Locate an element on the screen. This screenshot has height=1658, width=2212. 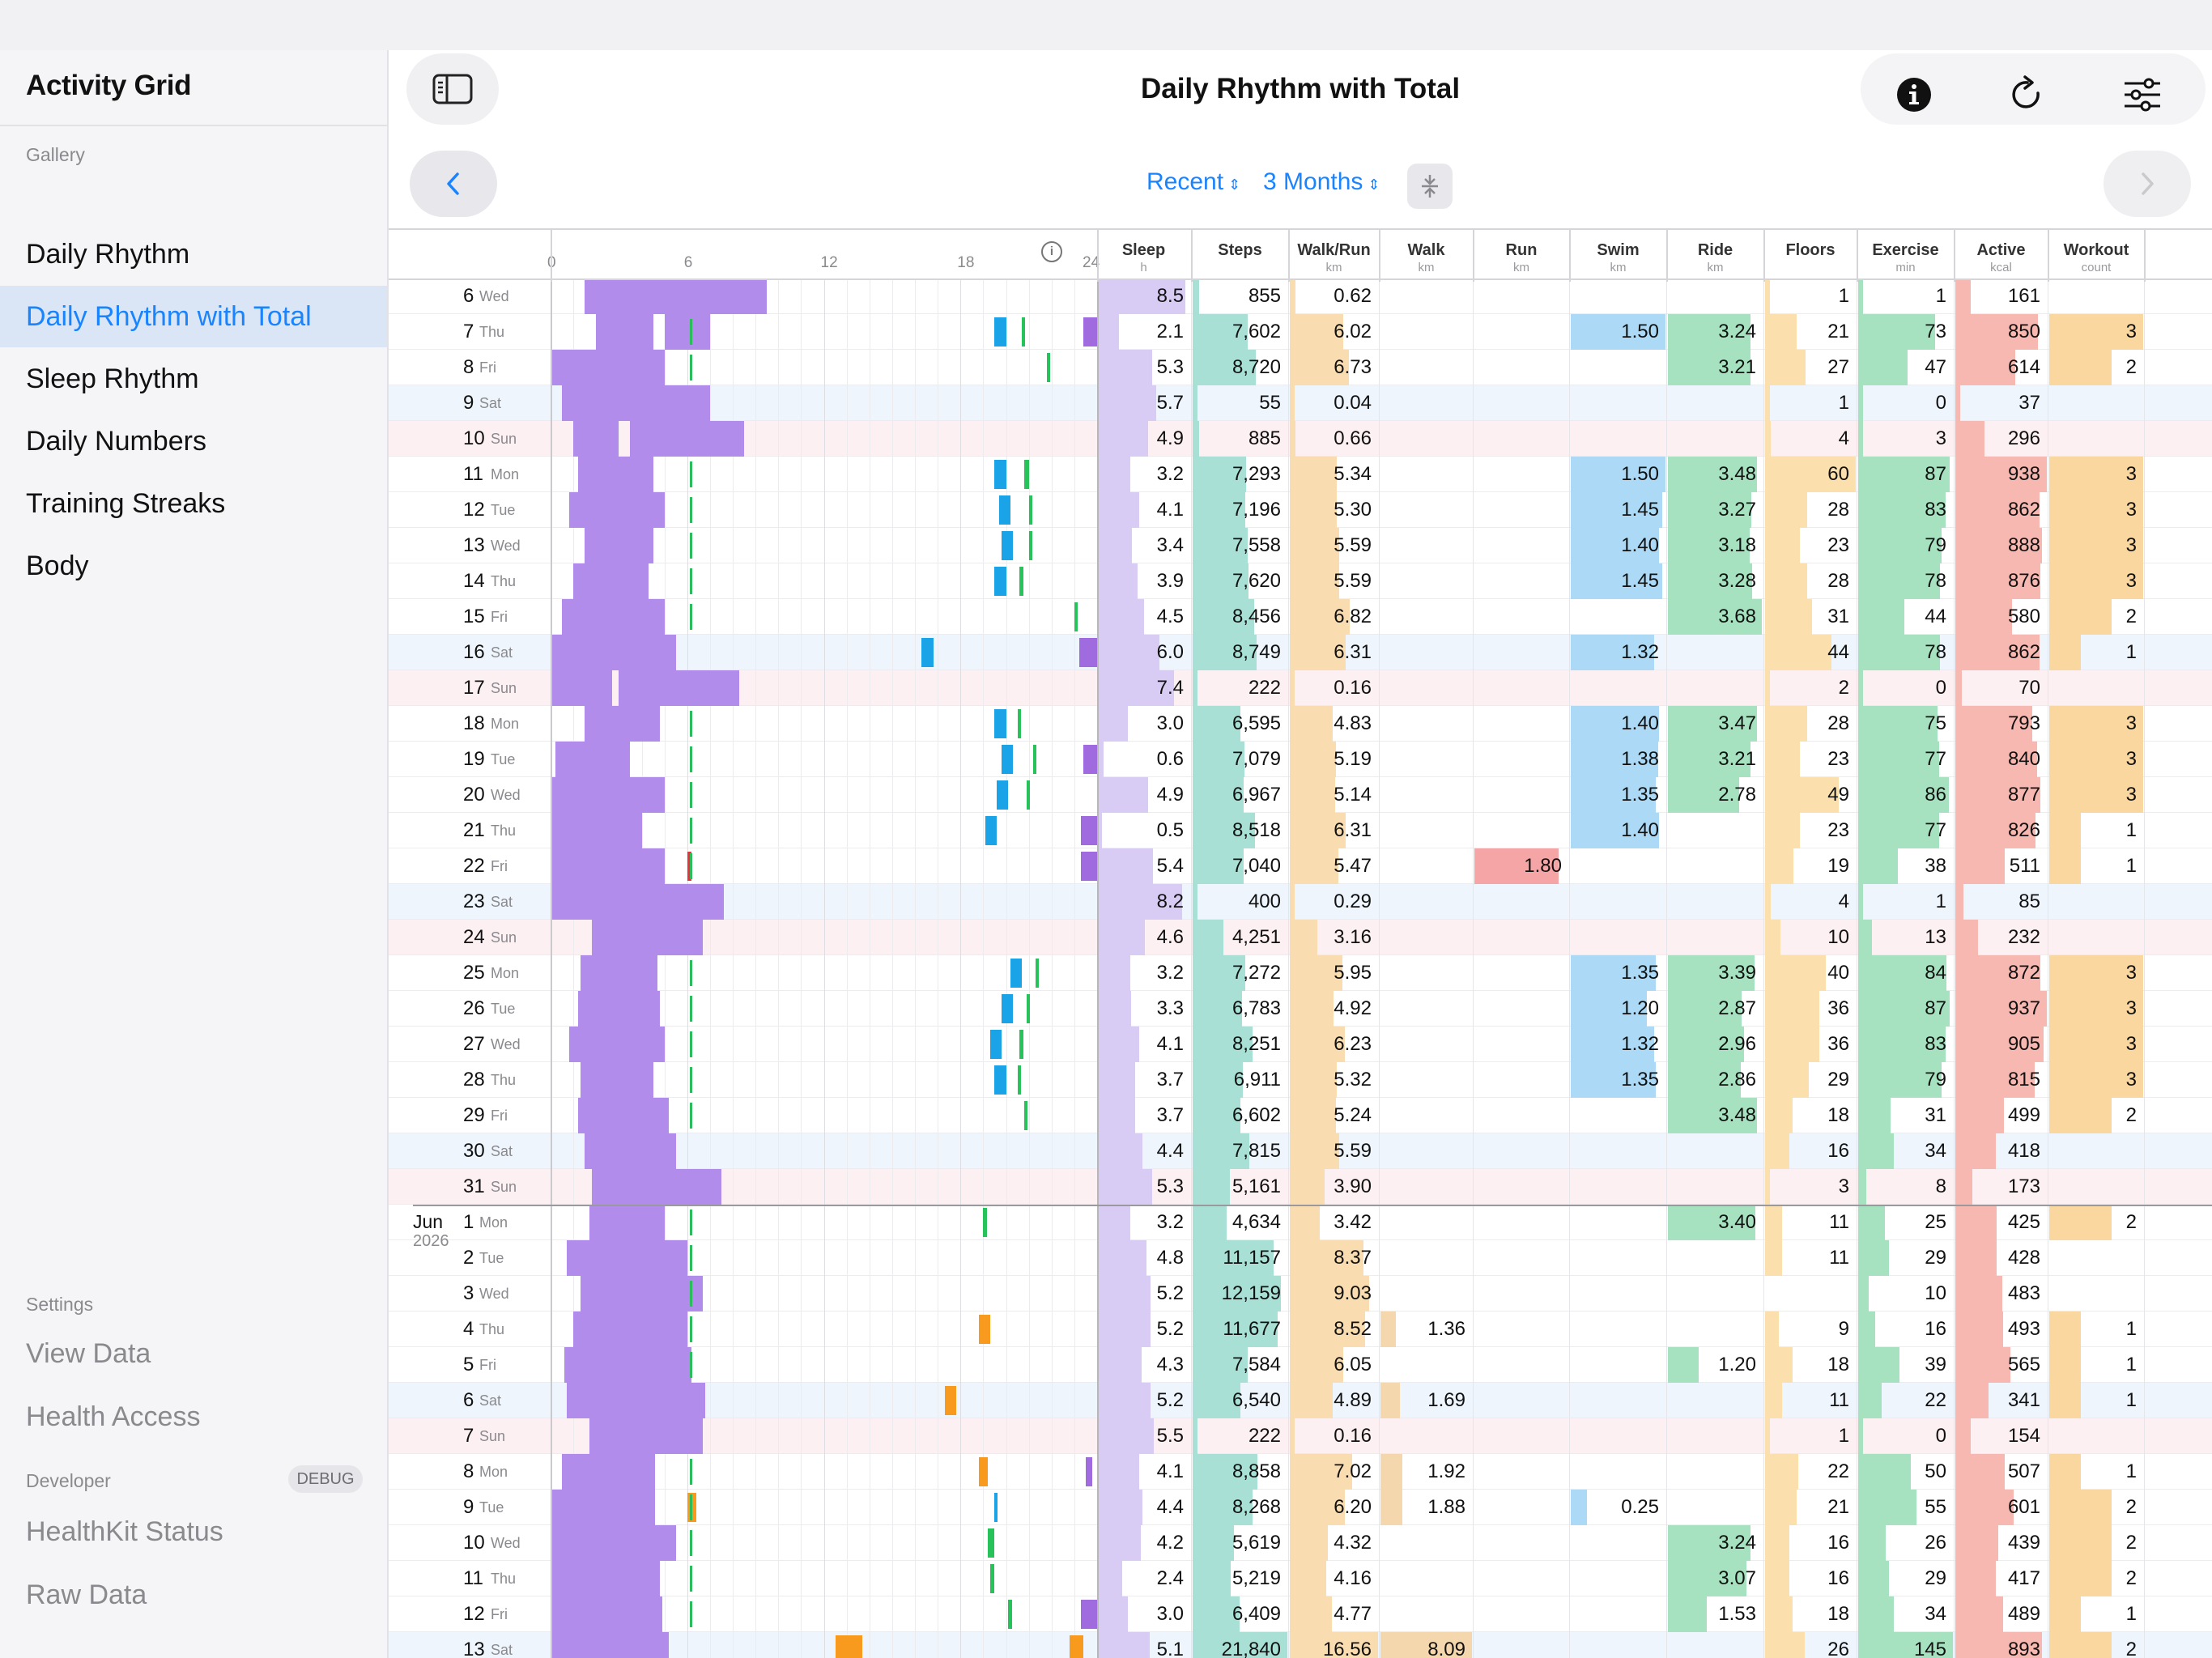
column-unit-active: kcal is located at coordinates (2001, 267).